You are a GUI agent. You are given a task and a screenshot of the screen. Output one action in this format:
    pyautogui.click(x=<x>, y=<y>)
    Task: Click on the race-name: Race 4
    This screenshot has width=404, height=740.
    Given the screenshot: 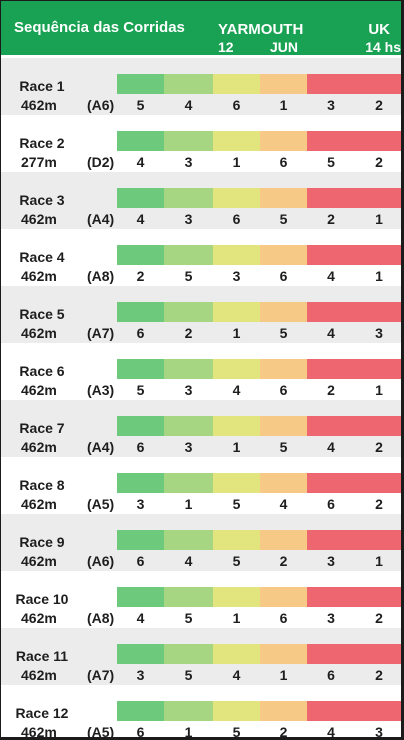 What is the action you would take?
    pyautogui.click(x=42, y=257)
    